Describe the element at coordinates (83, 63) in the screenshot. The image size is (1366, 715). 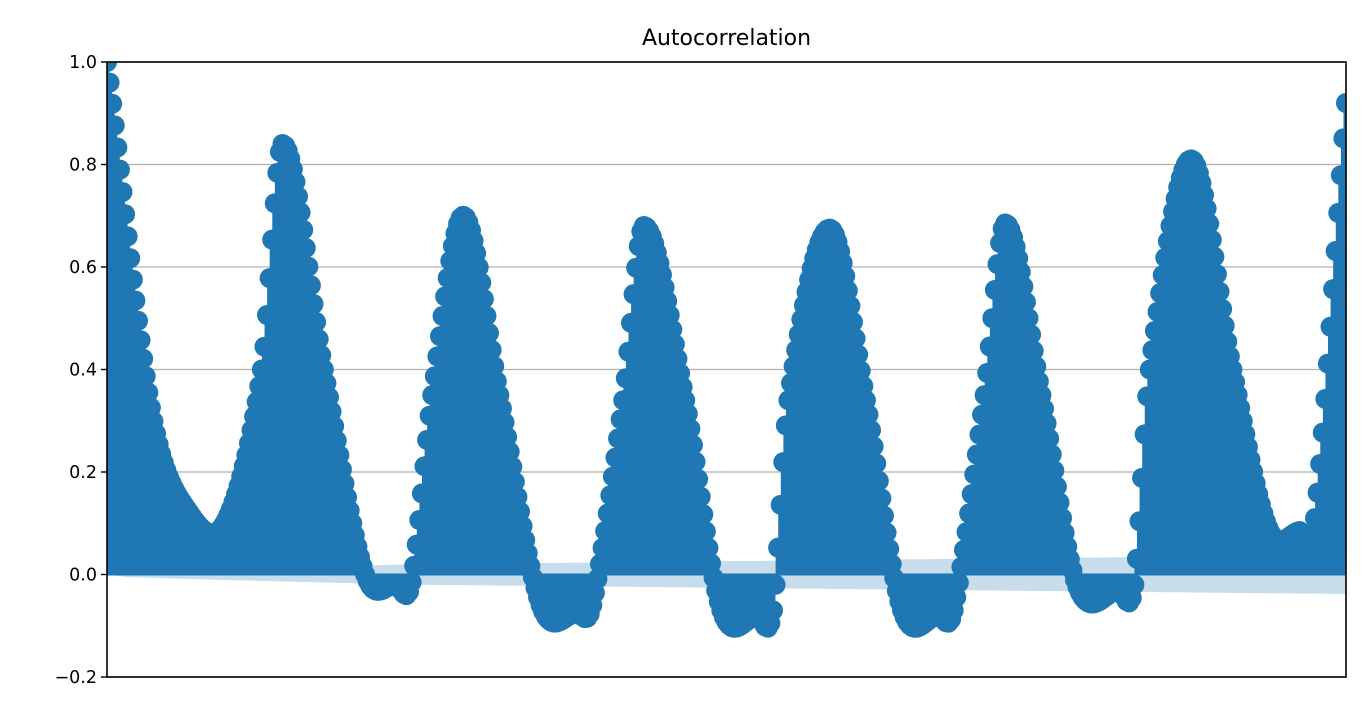
I see `y-tick-label: 1.0` at that location.